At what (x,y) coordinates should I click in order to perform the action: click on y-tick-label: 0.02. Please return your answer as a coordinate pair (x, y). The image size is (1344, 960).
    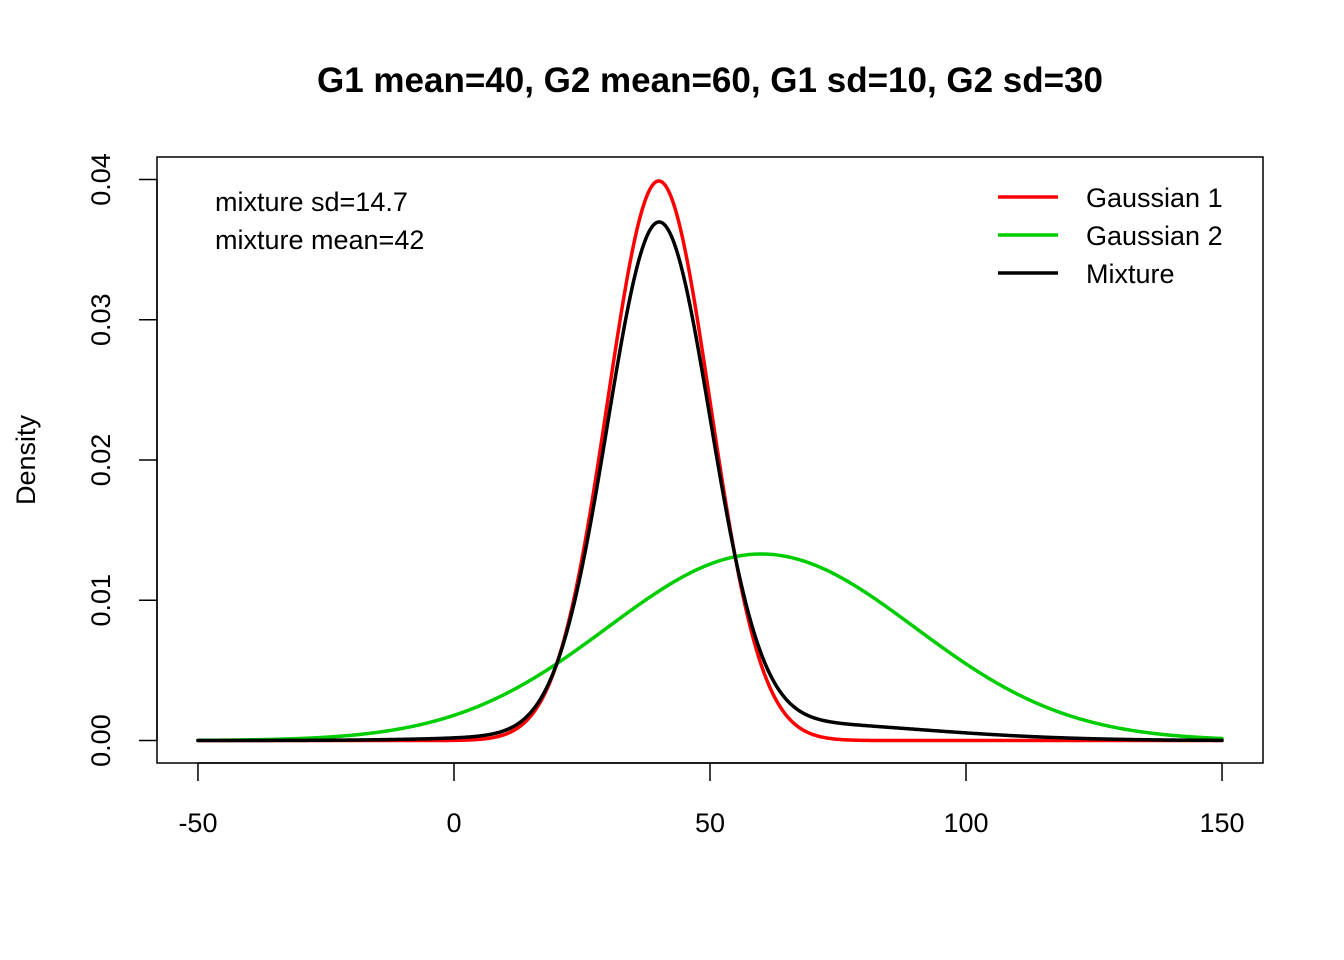
    Looking at the image, I should click on (101, 460).